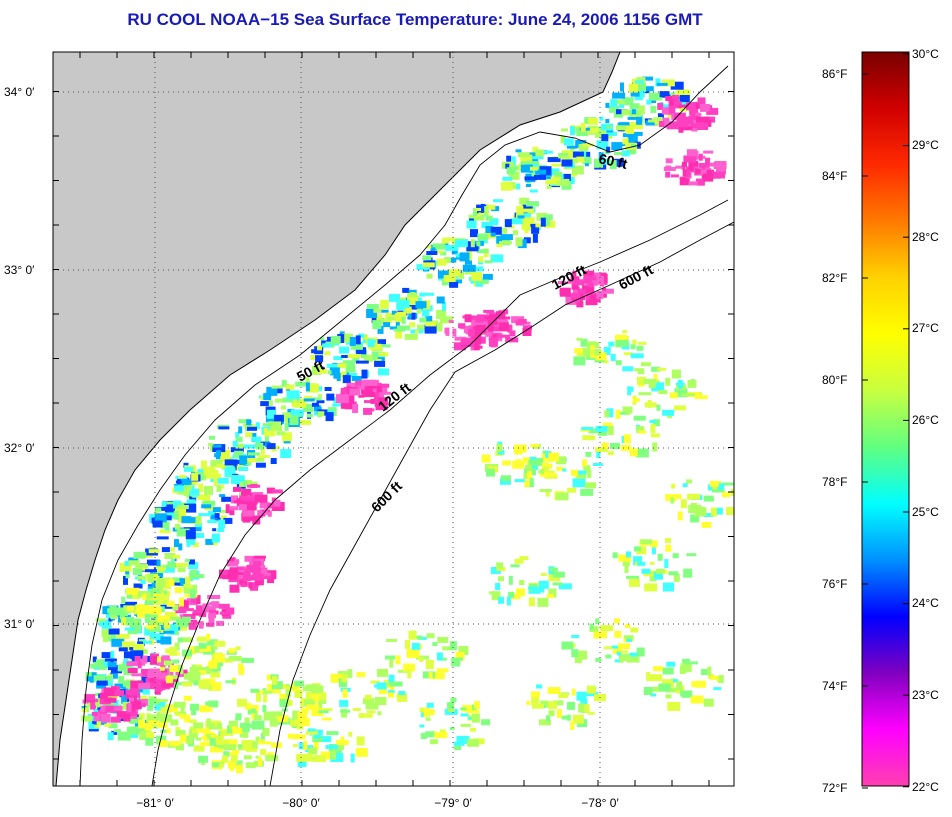  What do you see at coordinates (19, 448) in the screenshot?
I see `lat-label-32: 32° 0′` at bounding box center [19, 448].